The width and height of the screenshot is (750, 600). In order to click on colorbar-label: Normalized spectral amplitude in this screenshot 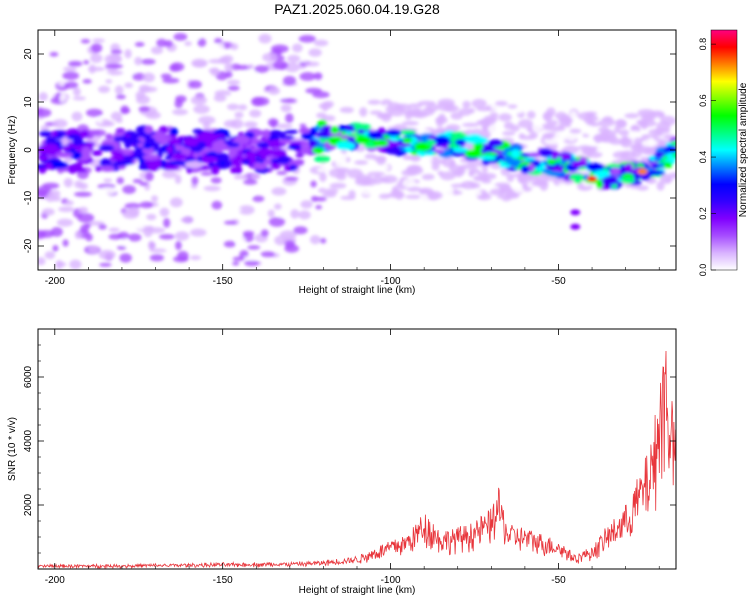, I will do `click(743, 149)`.